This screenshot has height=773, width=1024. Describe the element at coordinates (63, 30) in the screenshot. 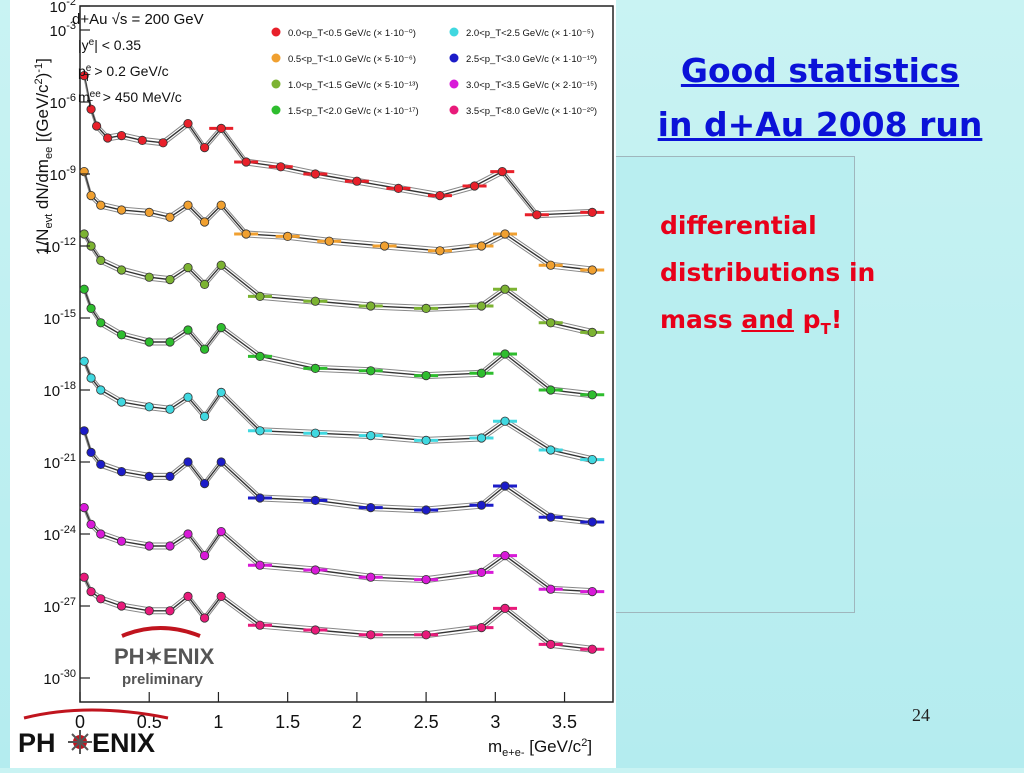

I see `y-tick-label: 10⁻³` at that location.